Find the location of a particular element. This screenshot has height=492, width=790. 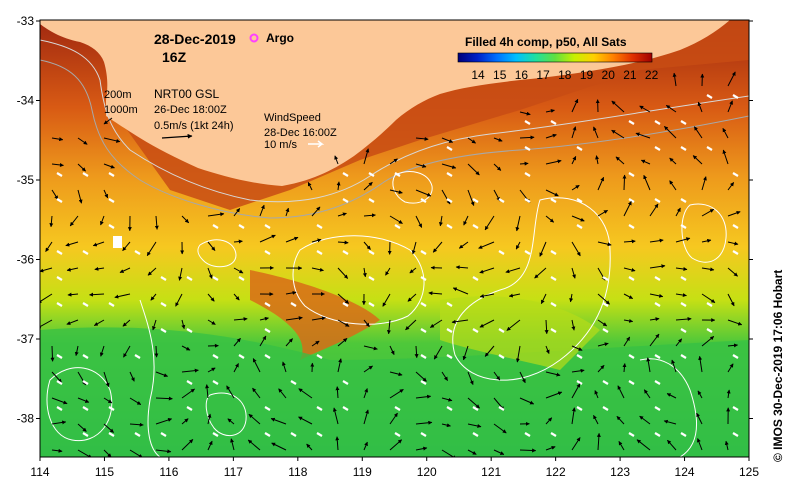

legend-tick-label: 21 is located at coordinates (630, 75).